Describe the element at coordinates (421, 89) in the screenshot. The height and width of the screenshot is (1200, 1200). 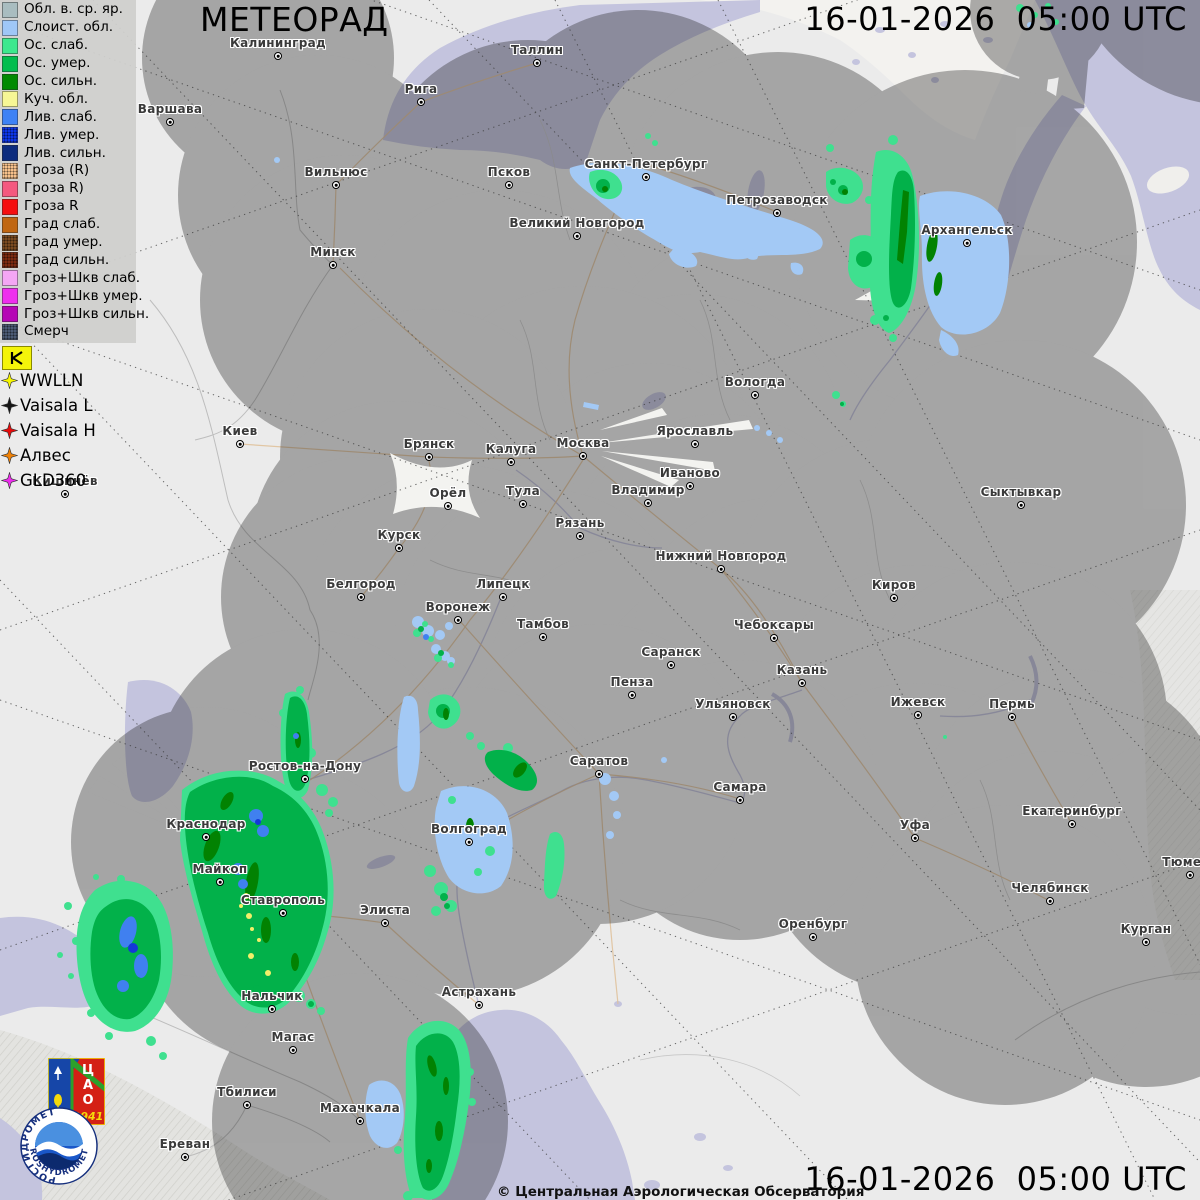
I see `city-label: Рига` at that location.